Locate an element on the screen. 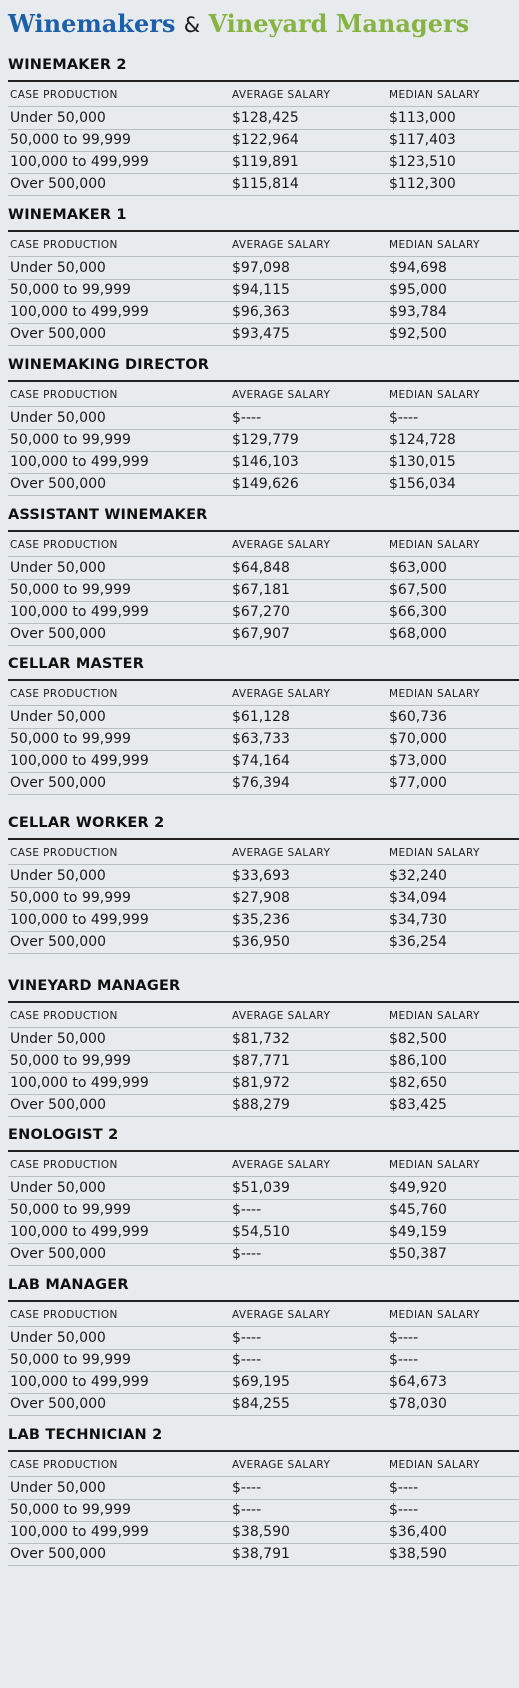  average-salary-cell: $67,181 is located at coordinates (261, 590).